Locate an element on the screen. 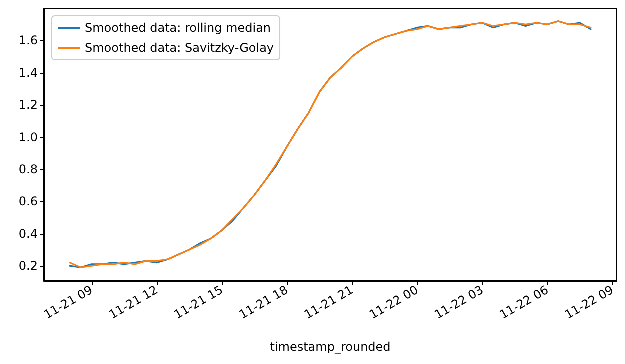 This screenshot has width=625, height=364. y-tick-label: 1.0 is located at coordinates (28, 137).